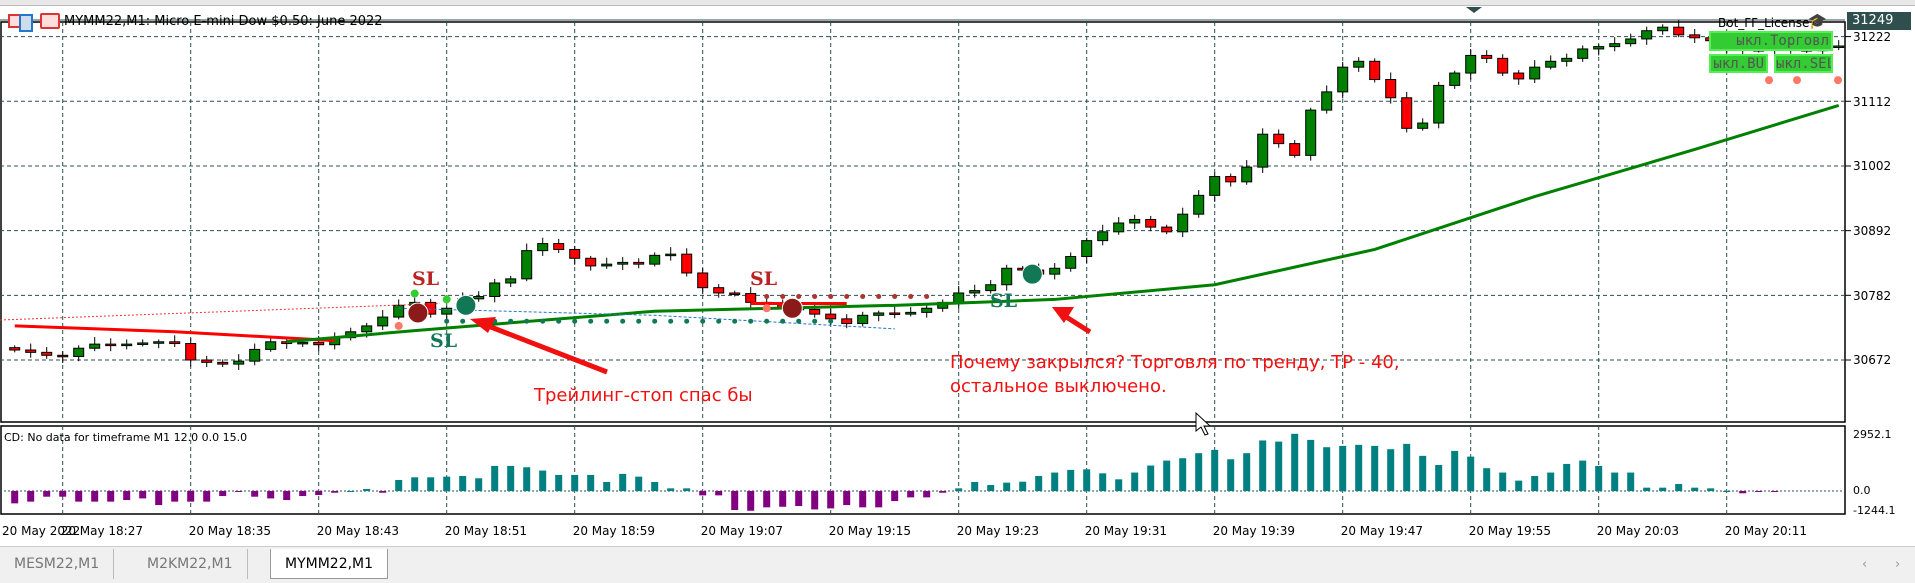  What do you see at coordinates (1063, 315) in the screenshot?
I see `arrow-head-icon` at bounding box center [1063, 315].